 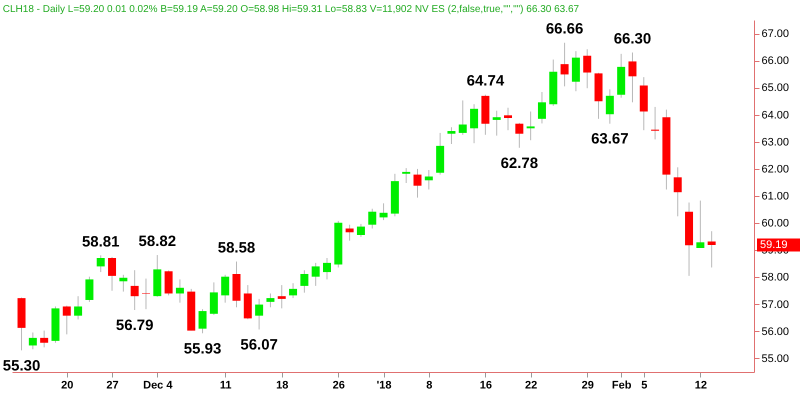 What do you see at coordinates (67, 386) in the screenshot?
I see `x-tick-label: 20` at bounding box center [67, 386].